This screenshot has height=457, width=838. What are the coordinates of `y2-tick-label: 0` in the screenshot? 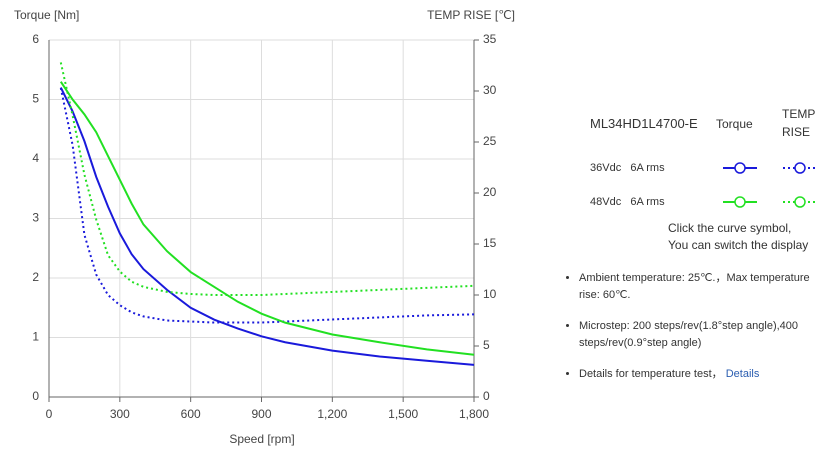 It's located at (486, 396).